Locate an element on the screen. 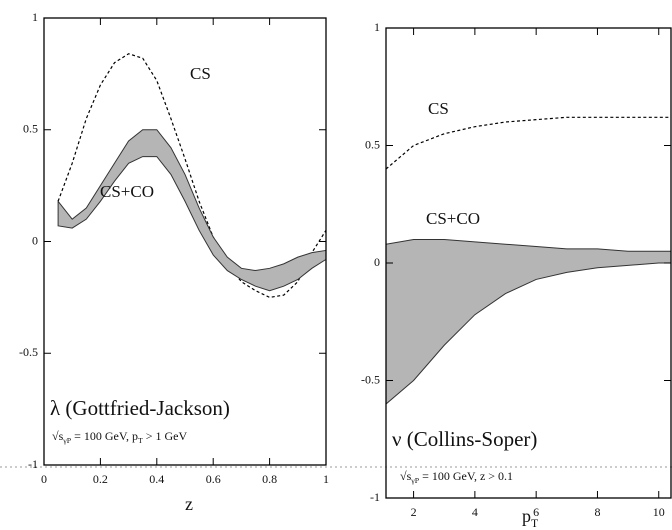 Image resolution: width=672 pixels, height=530 pixels. x-tick-label: 0.2 is located at coordinates (100, 479).